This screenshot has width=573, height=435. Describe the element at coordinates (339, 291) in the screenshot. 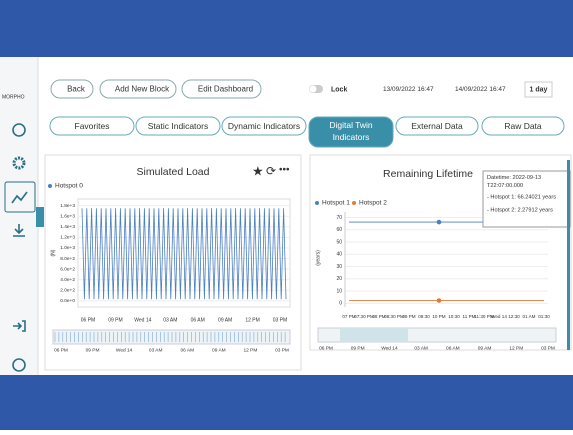

I see `y-tick-label: 10` at that location.